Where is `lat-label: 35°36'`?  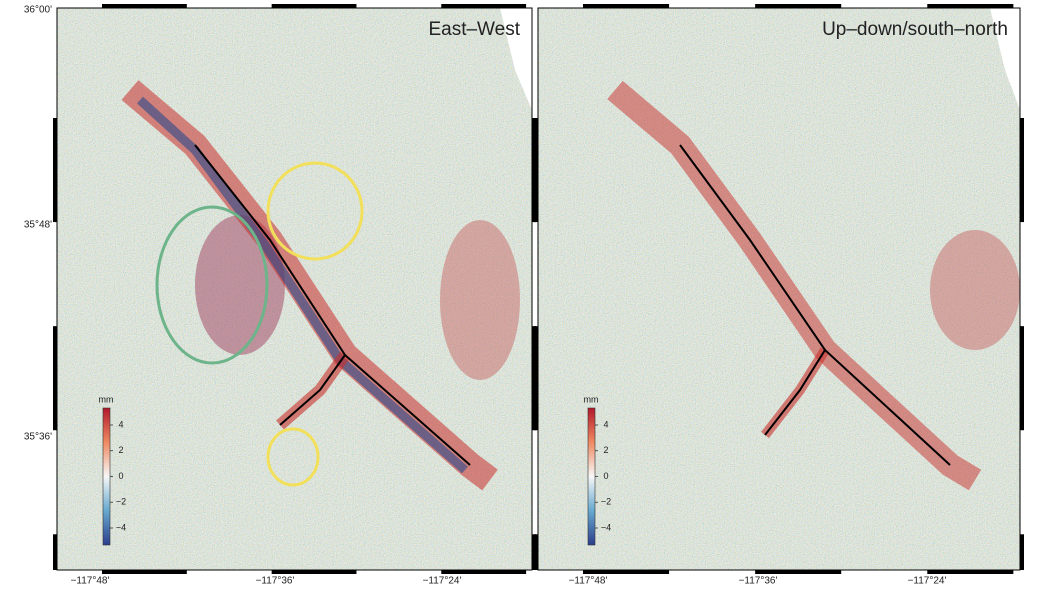 lat-label: 35°36' is located at coordinates (38, 437).